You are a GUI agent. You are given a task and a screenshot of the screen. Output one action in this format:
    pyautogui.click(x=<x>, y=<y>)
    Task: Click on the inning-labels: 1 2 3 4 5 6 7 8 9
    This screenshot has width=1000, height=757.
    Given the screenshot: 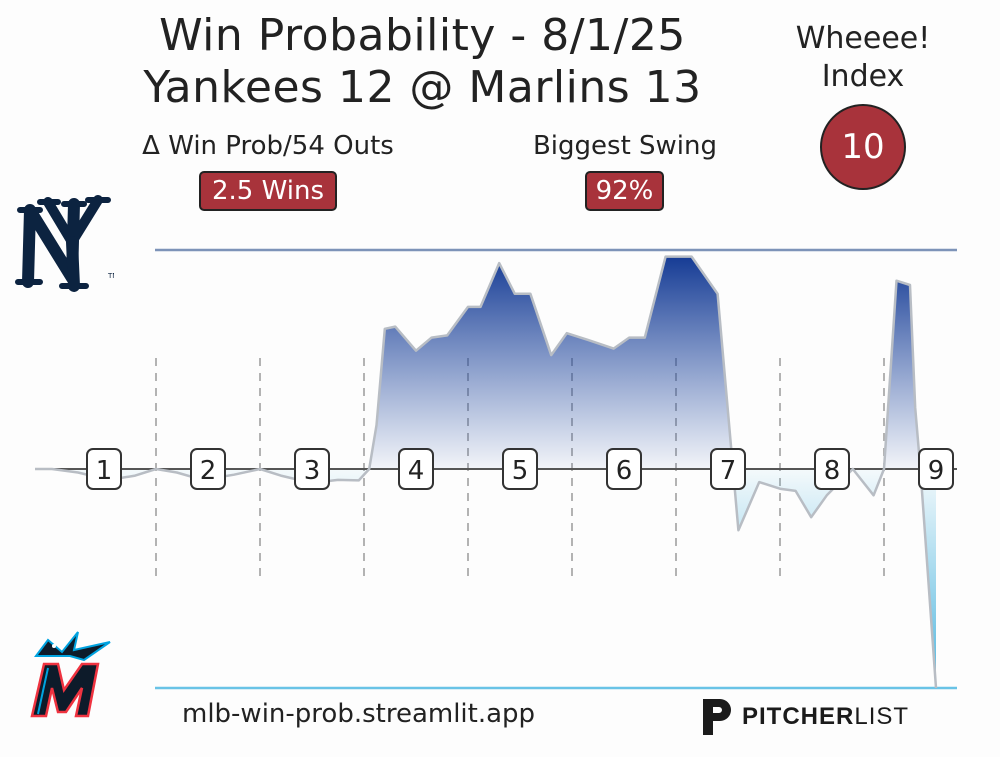 What is the action you would take?
    pyautogui.click(x=520, y=469)
    